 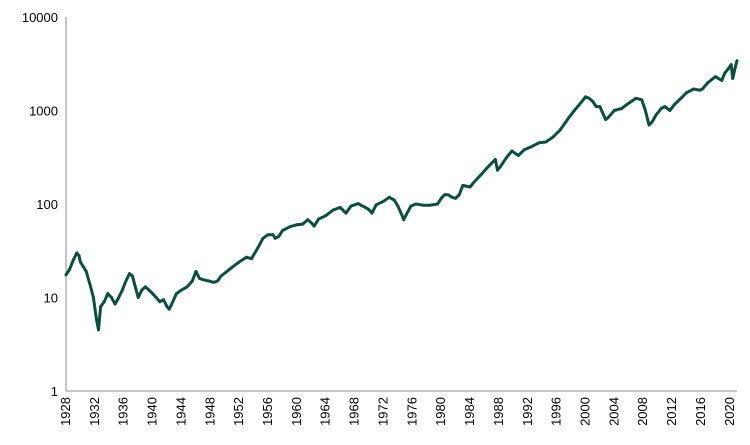 I want to click on x-tick-label: 1936, so click(x=123, y=411).